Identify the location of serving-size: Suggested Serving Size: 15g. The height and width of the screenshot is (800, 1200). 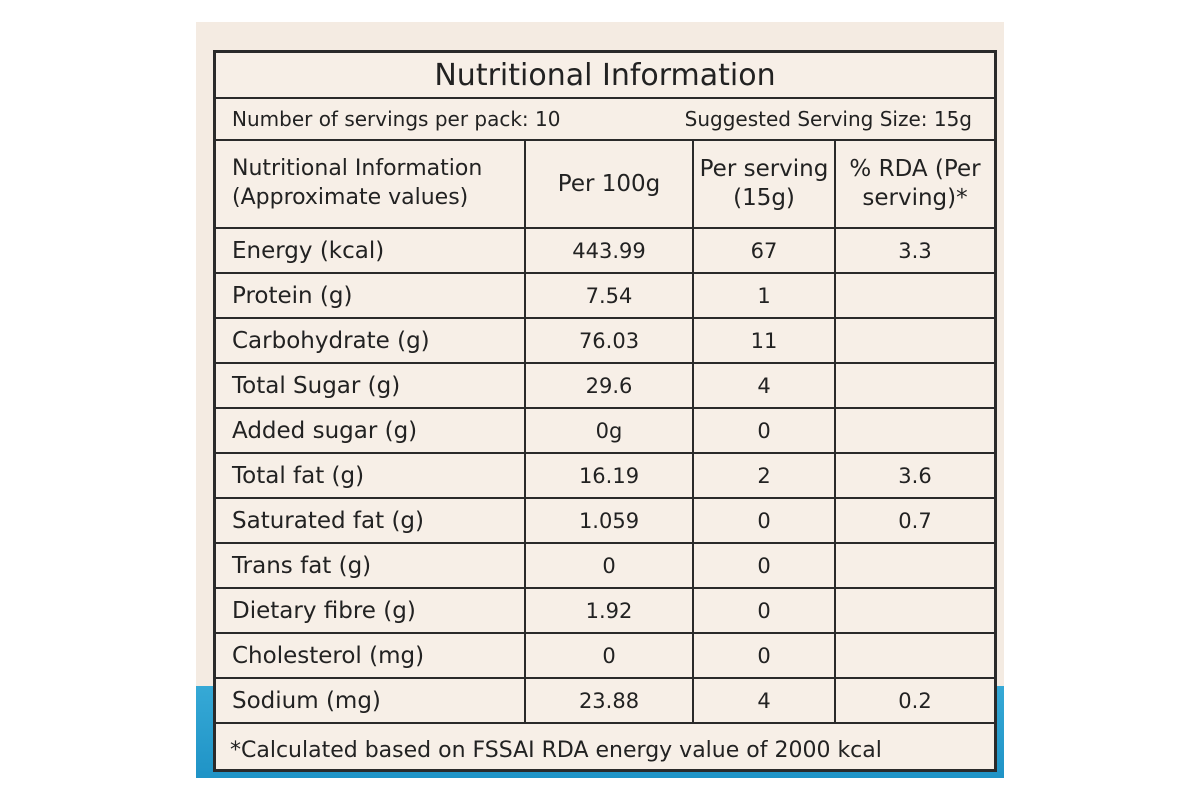
(828, 119).